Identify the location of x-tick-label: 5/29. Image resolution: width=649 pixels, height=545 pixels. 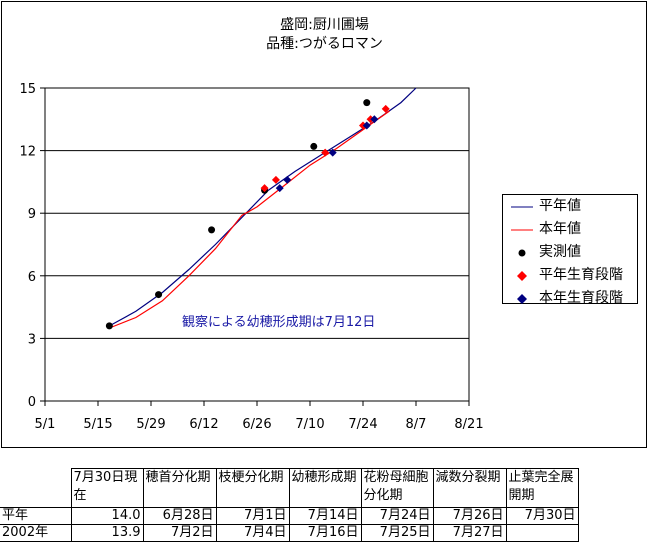
(150, 424).